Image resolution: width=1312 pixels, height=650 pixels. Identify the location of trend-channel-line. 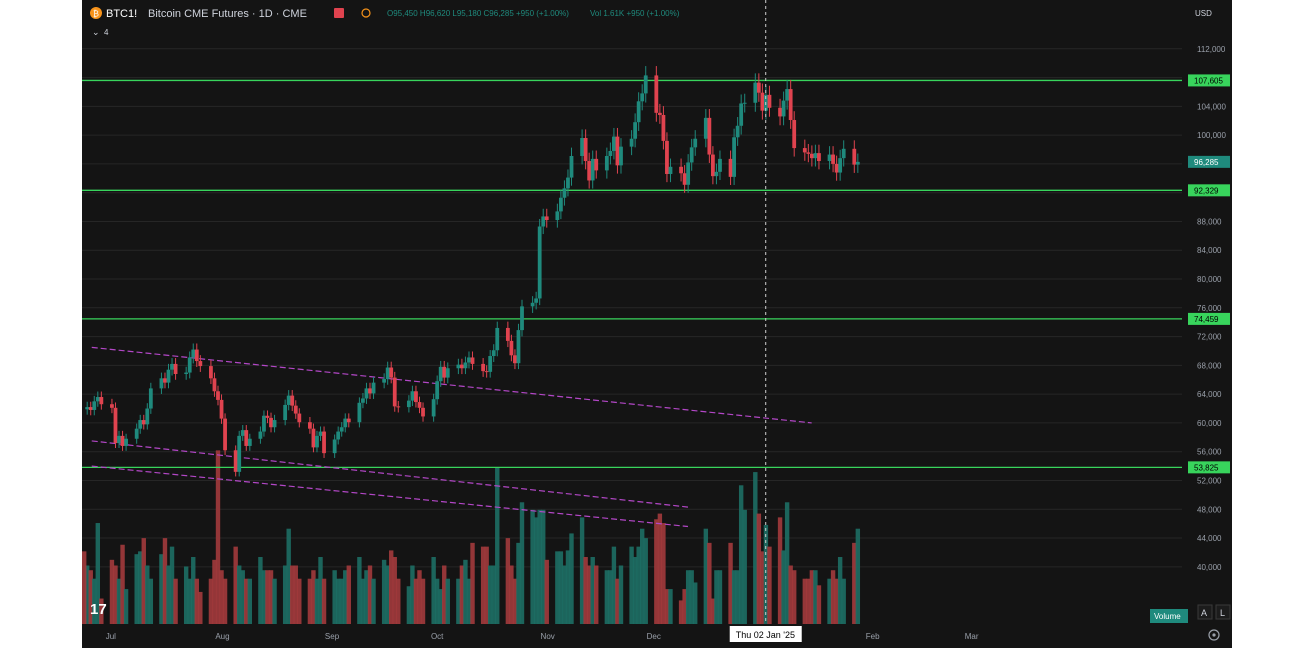
(451, 385).